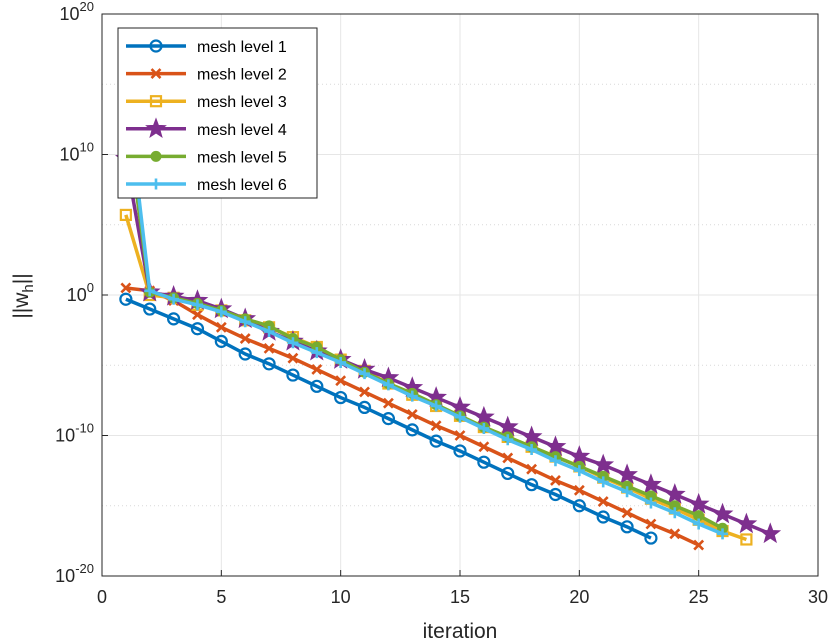 This screenshot has height=642, width=830. Describe the element at coordinates (217, 113) in the screenshot. I see `legend-box` at that location.